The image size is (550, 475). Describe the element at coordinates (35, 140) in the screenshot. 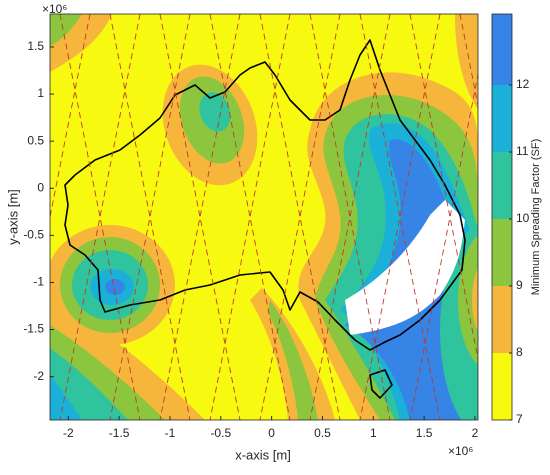

I see `y-tick-label: 0.5` at that location.